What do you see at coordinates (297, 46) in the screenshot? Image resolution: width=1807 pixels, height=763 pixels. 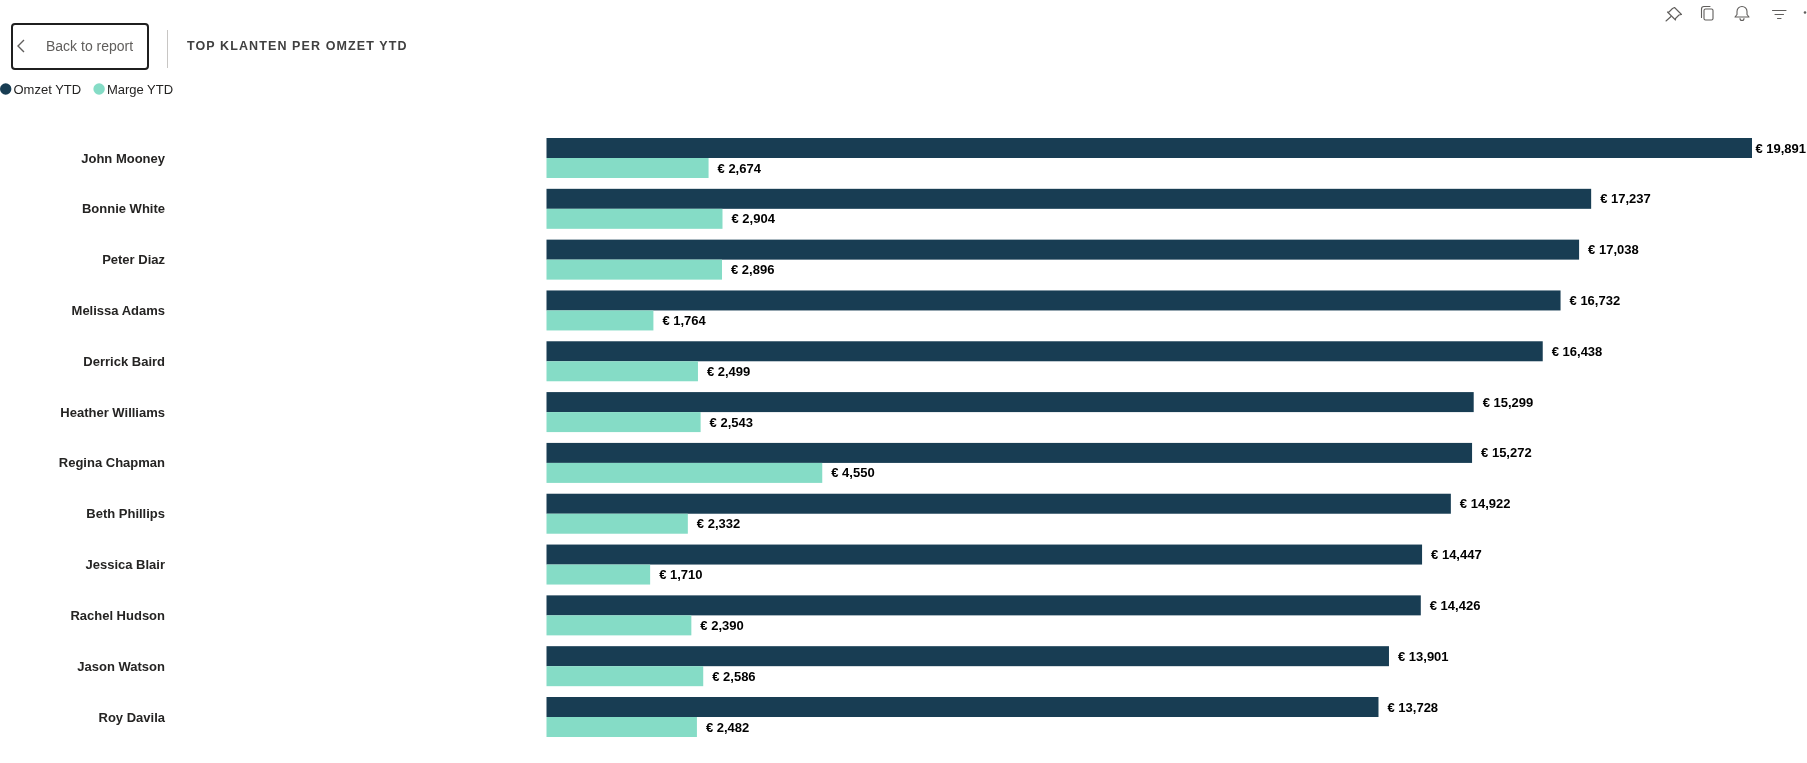 I see `text: TOP KLANTEN PER OMZET YTD` at bounding box center [297, 46].